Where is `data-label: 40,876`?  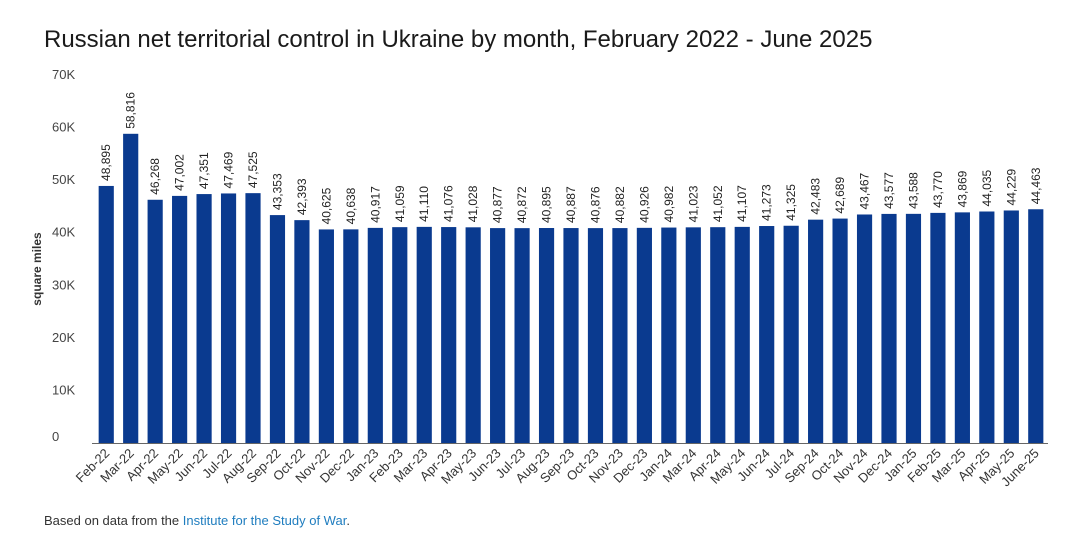 data-label: 40,876 is located at coordinates (595, 204).